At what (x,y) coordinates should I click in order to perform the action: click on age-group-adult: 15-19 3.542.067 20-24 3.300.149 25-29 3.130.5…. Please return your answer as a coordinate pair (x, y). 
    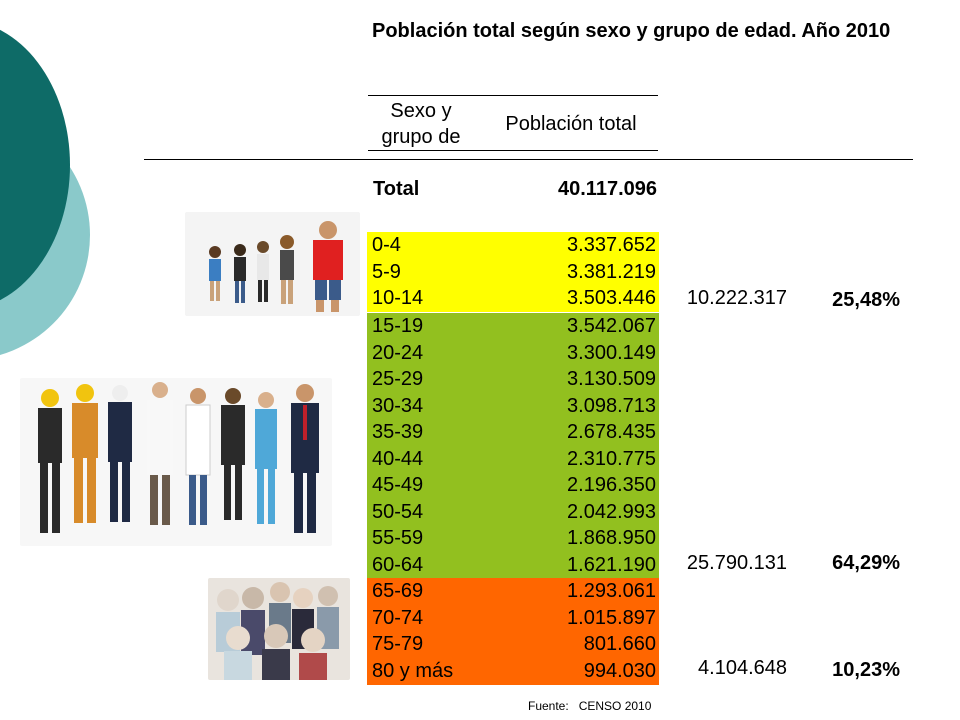
    Looking at the image, I should click on (513, 445).